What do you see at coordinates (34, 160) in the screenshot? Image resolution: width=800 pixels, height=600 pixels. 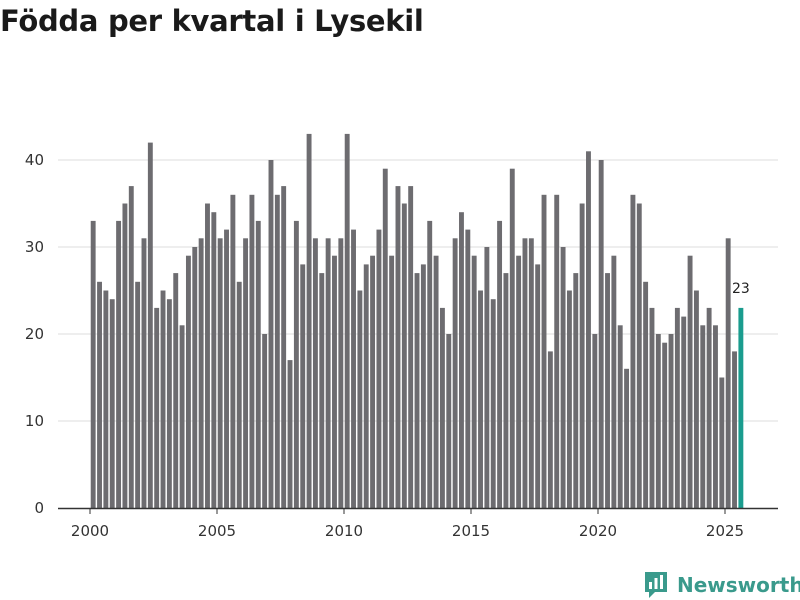 I see `y-tick-label: 40` at bounding box center [34, 160].